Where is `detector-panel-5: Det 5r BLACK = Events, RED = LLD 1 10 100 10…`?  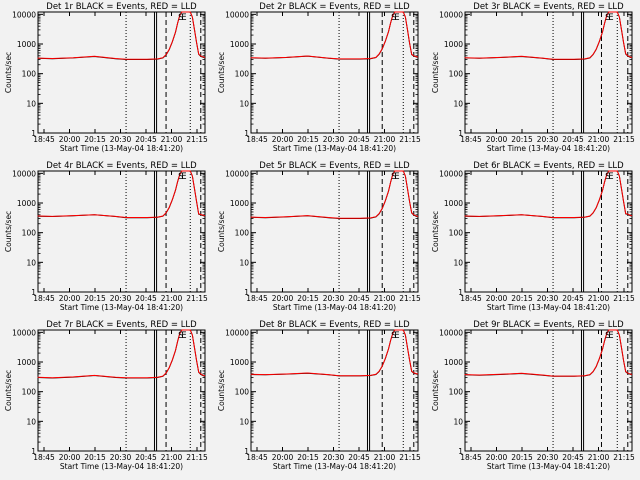 detector-panel-5: Det 5r BLACK = Events, RED = LLD 1 10 100 10… is located at coordinates (319, 236).